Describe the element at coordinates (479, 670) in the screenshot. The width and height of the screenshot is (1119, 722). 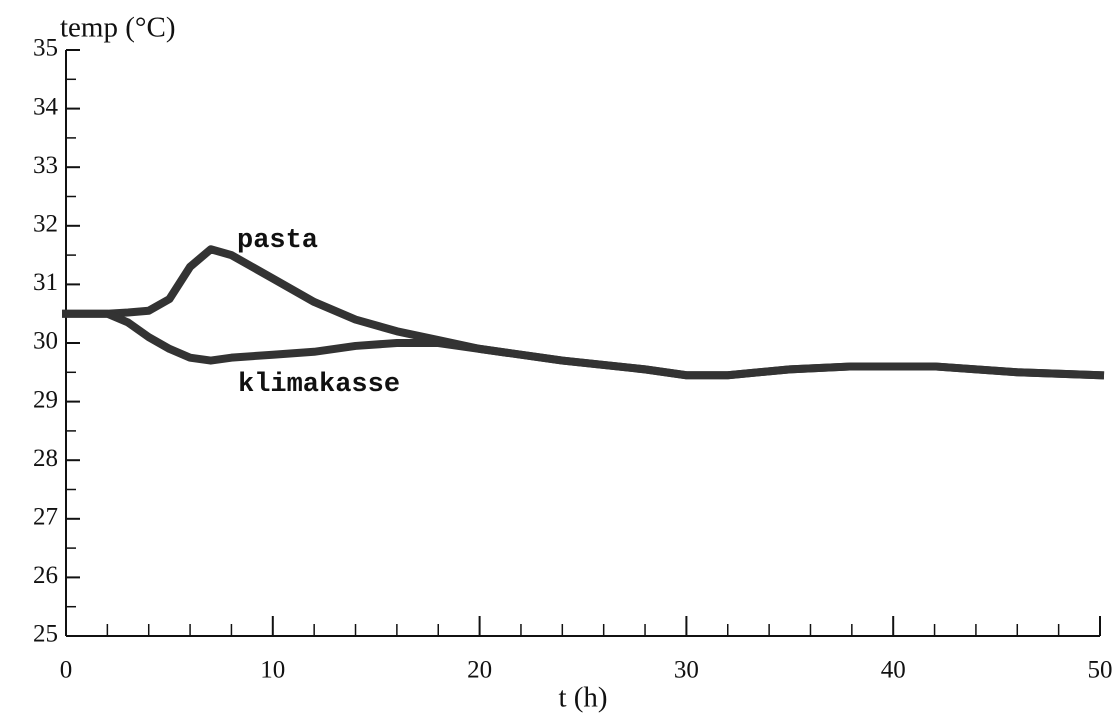
I see `x-tick-label: 20` at that location.